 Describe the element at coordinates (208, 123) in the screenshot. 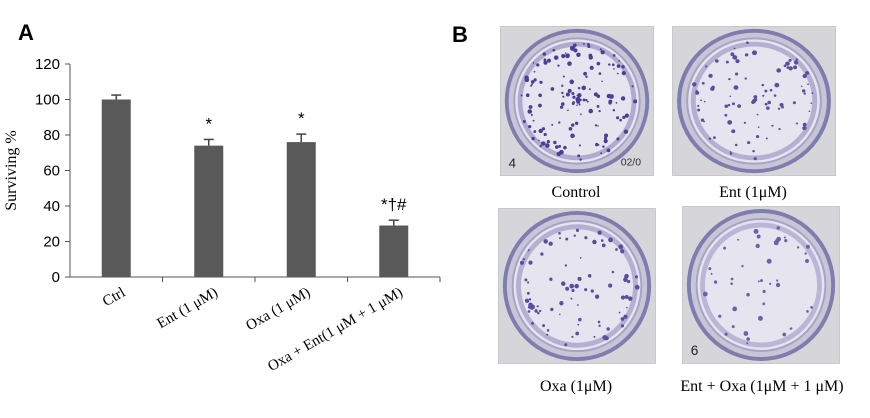

I see `significance-marker: *` at that location.